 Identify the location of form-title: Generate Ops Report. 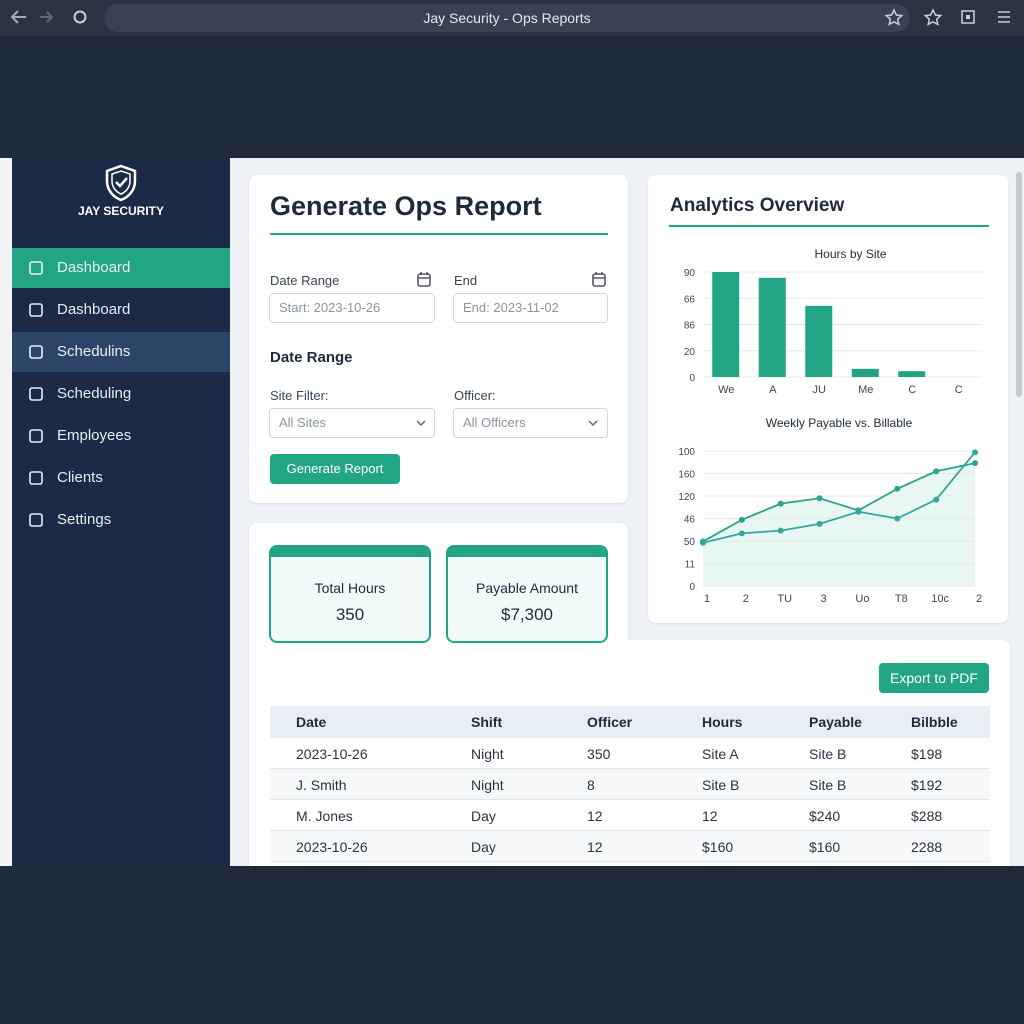
(406, 206).